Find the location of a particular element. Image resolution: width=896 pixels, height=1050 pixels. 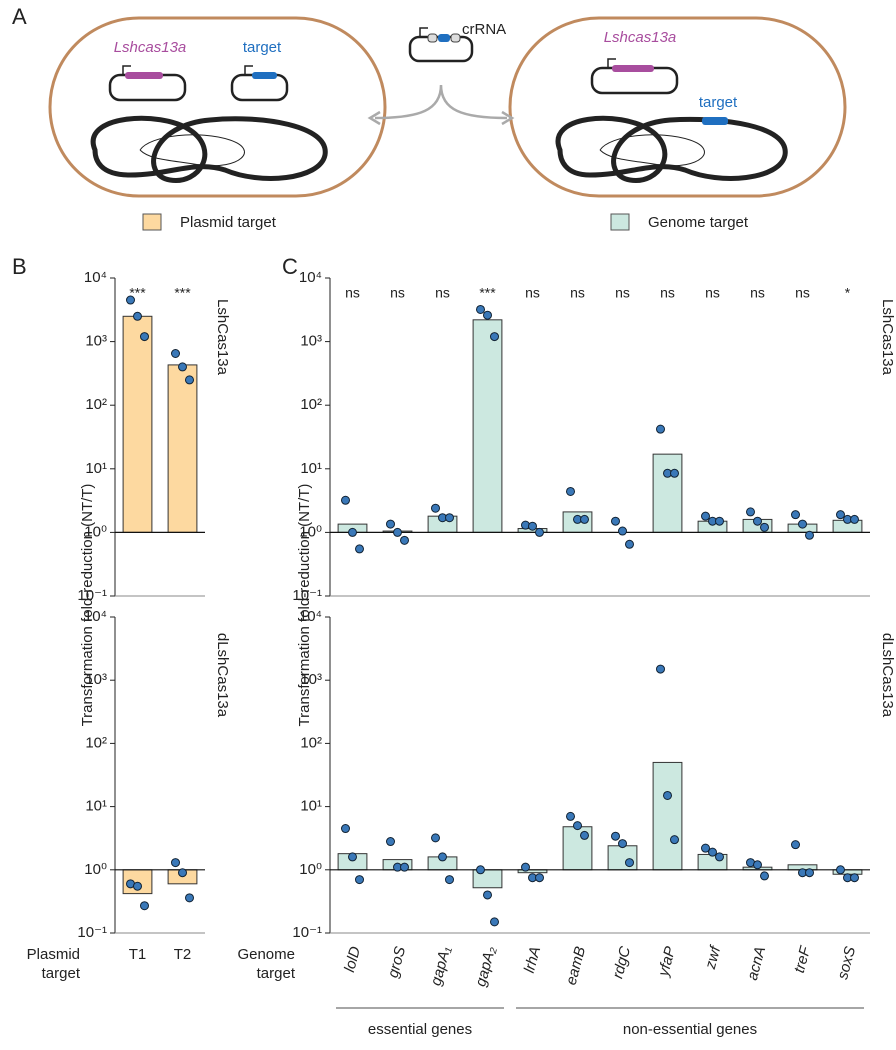

x-axis-label: Genome target is located at coordinates (266, 964).